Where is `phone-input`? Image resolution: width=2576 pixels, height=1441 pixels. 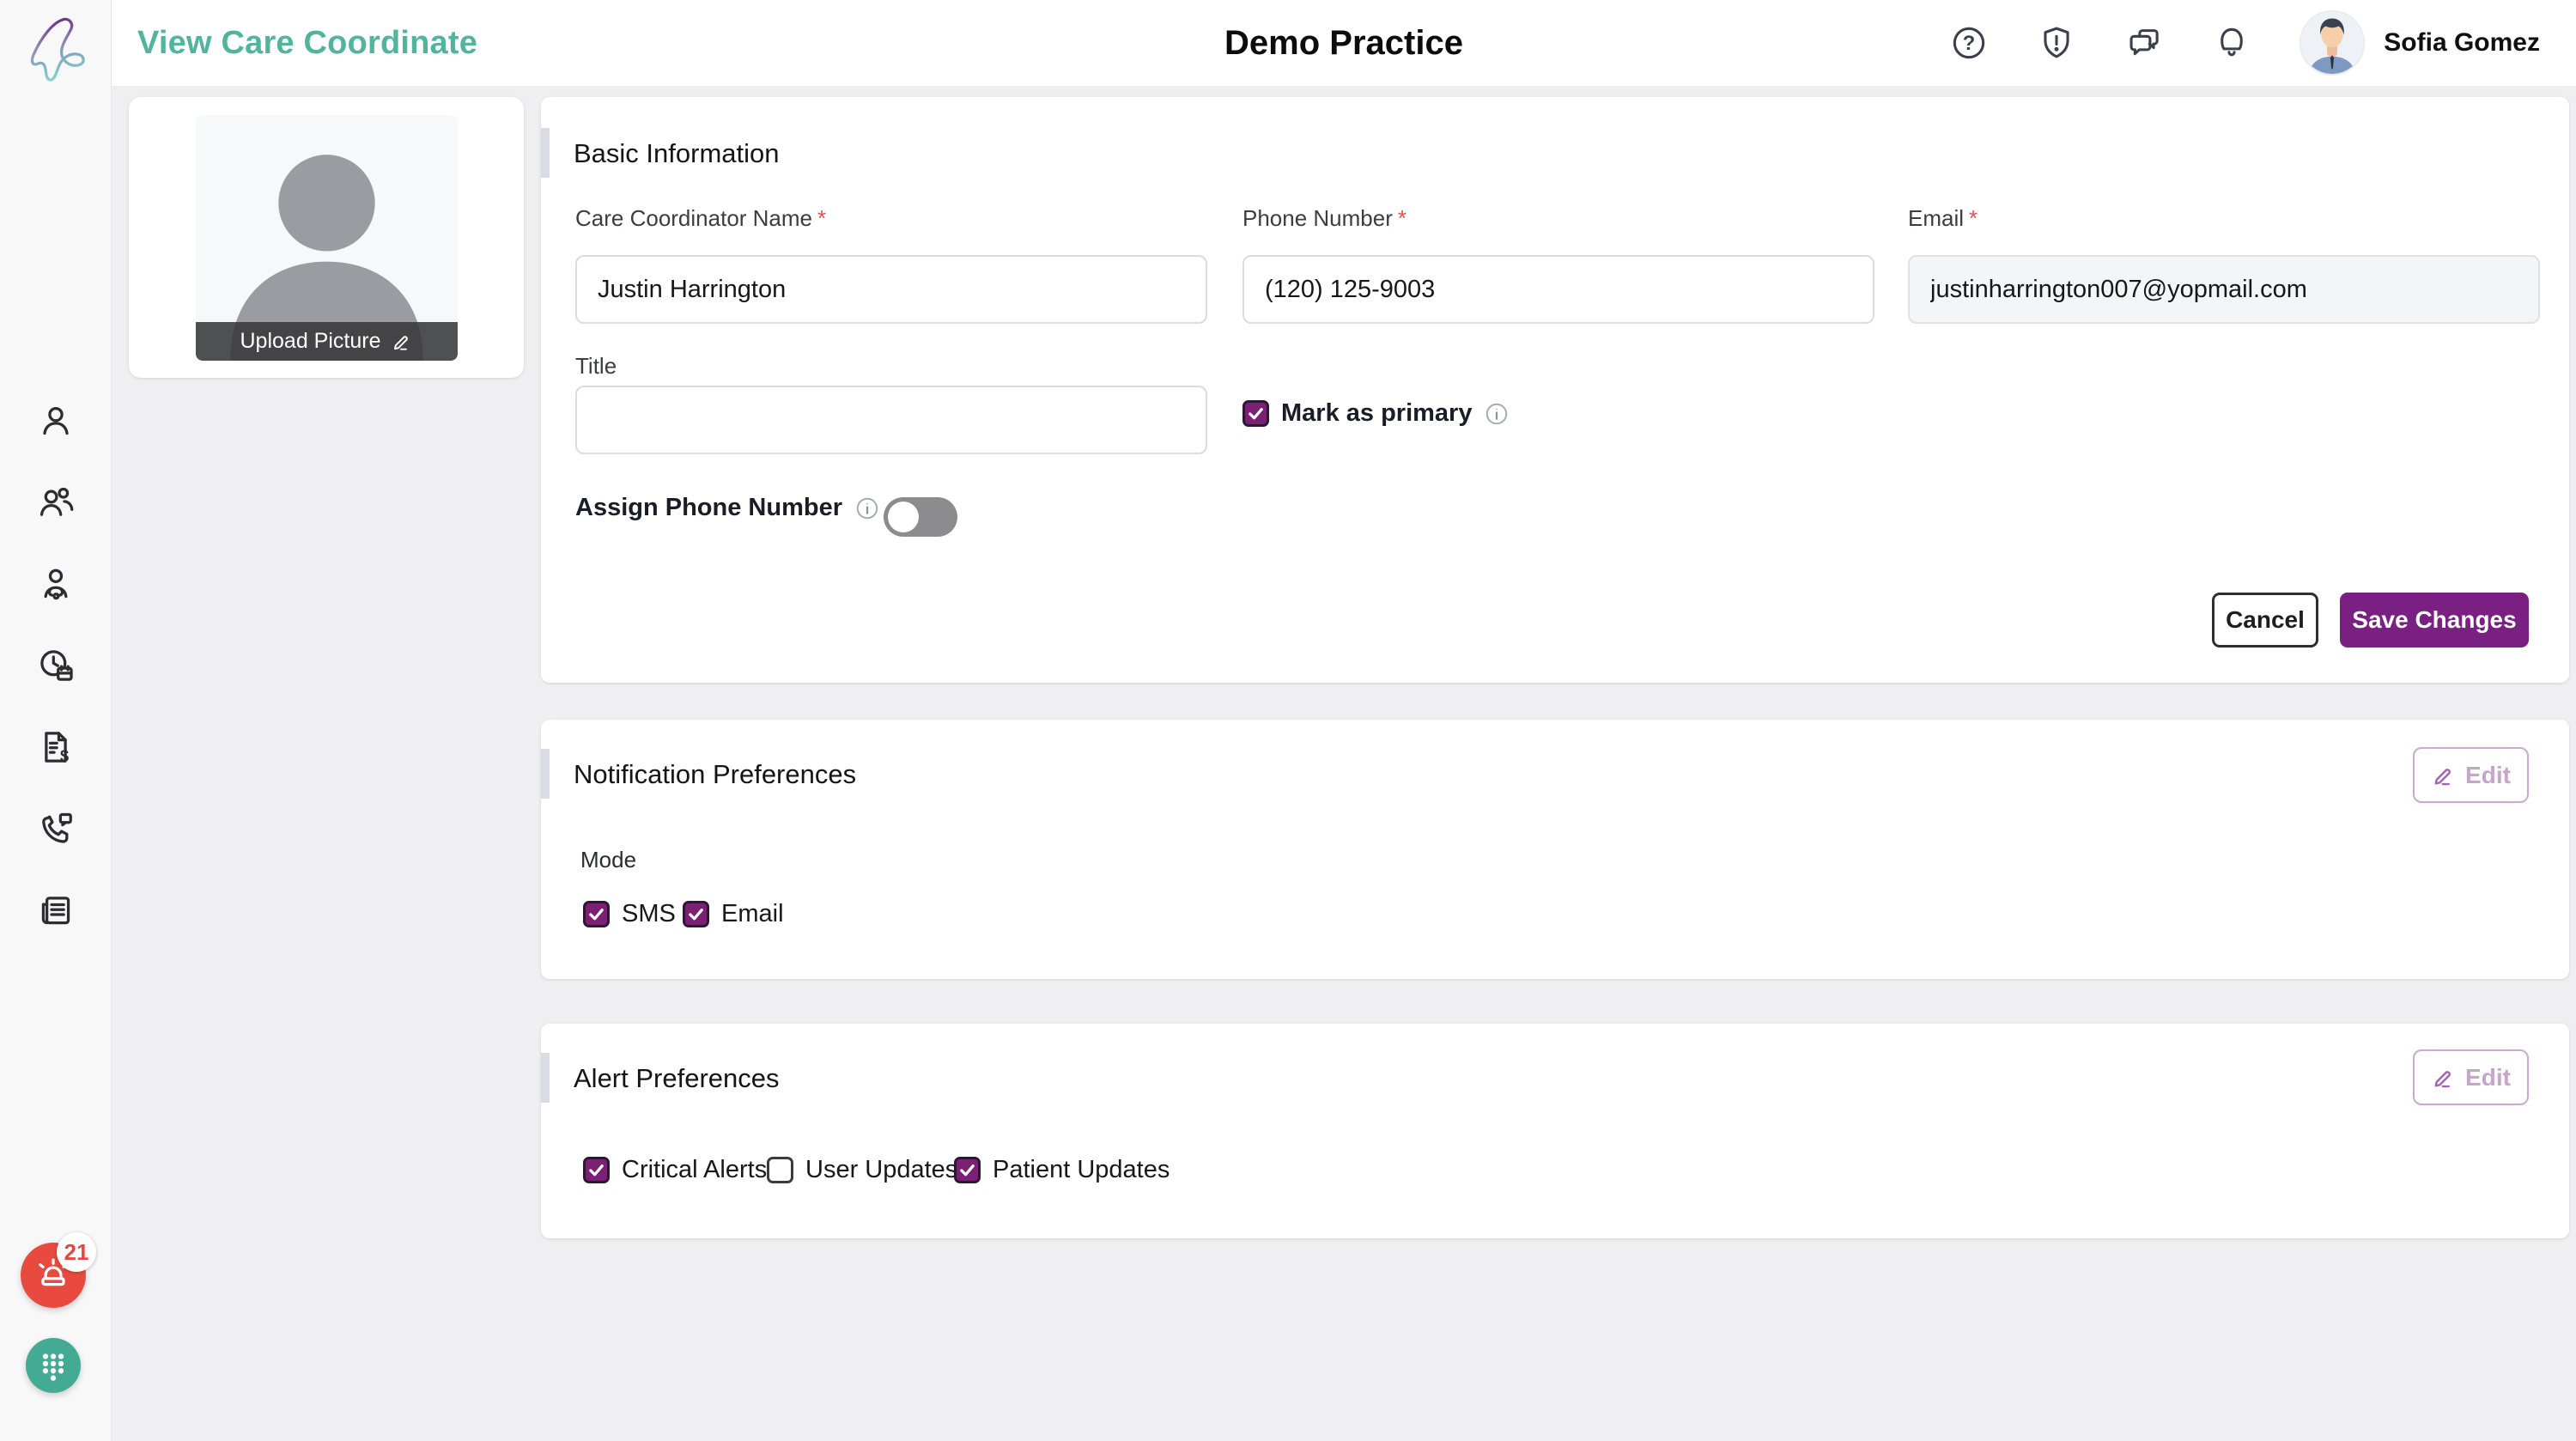
phone-input is located at coordinates (1558, 289).